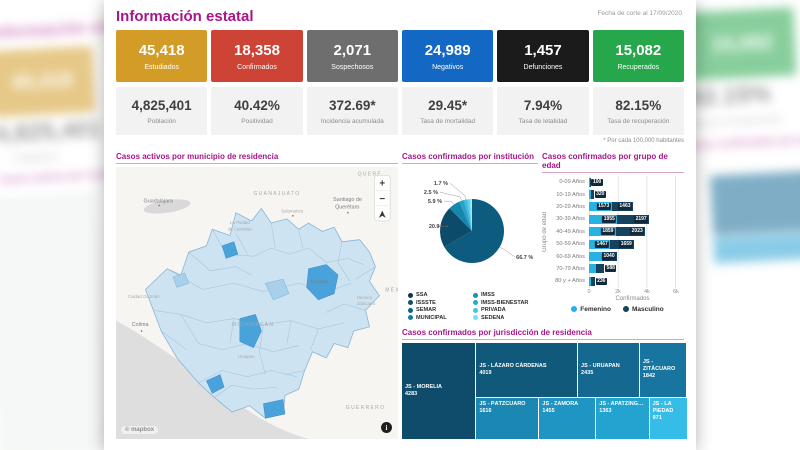  I want to click on bar-row-label: 0-09 Años, so click(572, 182).